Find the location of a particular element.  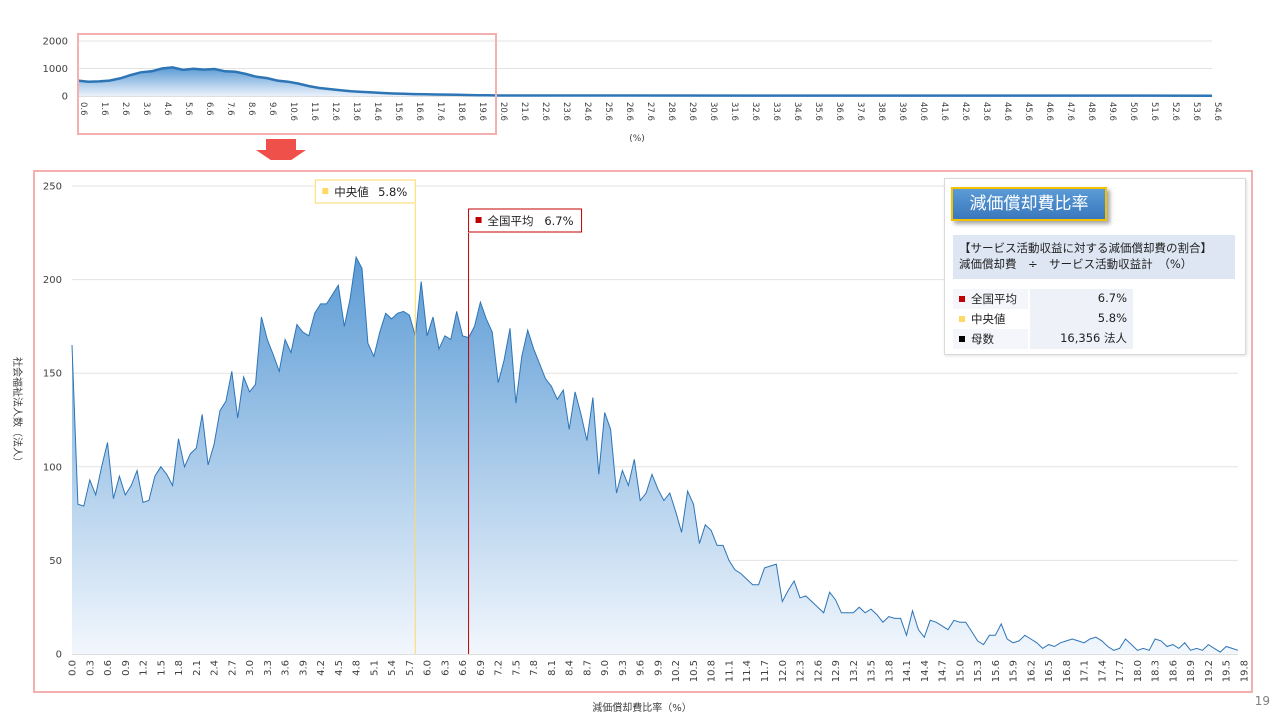

x-axis-label: 減価償却費比率（%） is located at coordinates (642, 707).